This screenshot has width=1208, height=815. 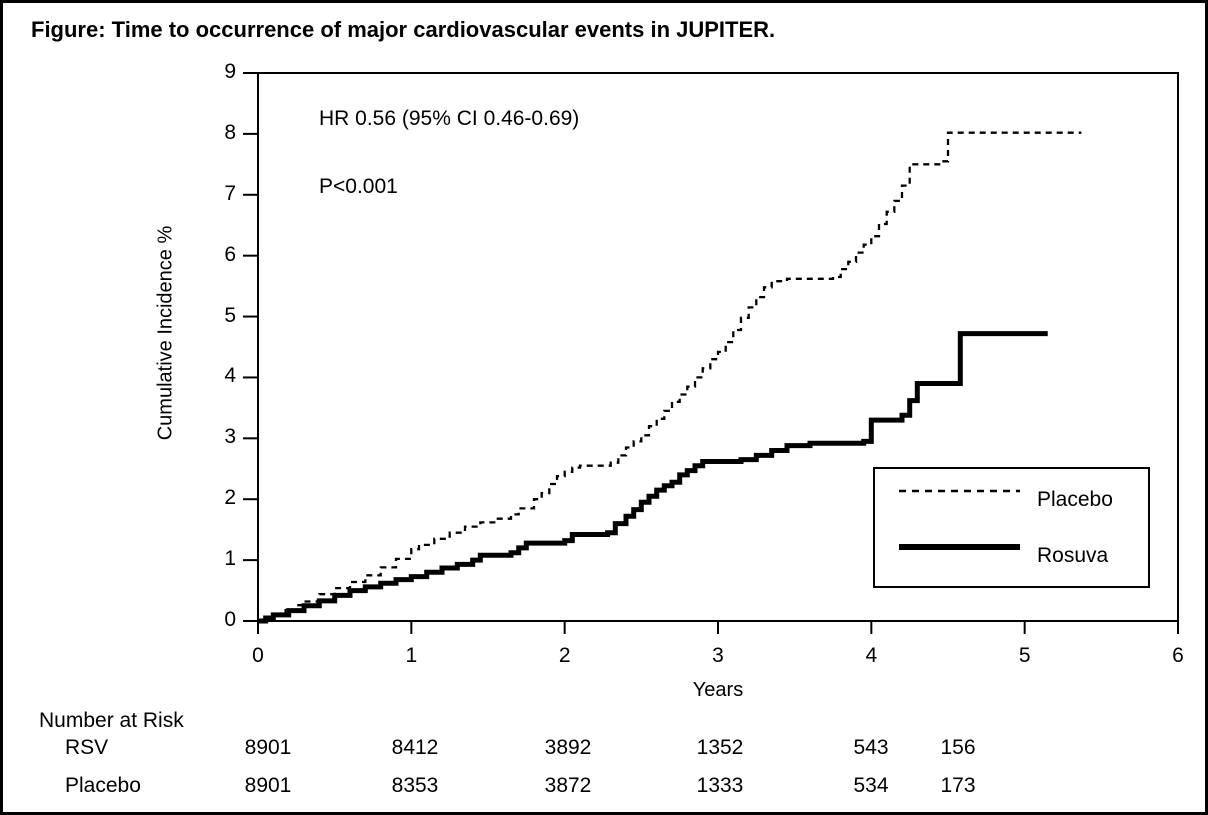 I want to click on risk-value: 156, so click(x=958, y=747).